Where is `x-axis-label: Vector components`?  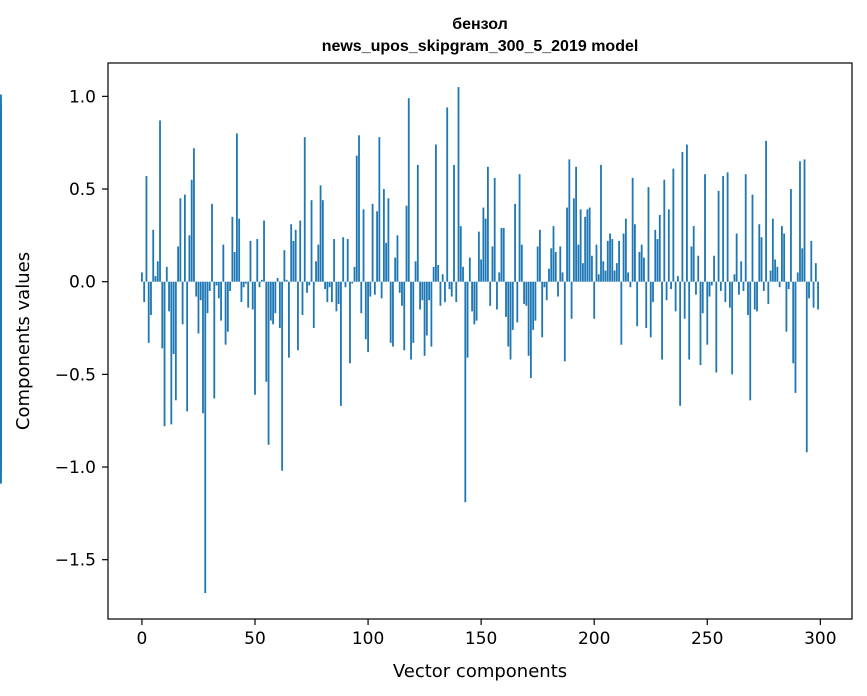 x-axis-label: Vector components is located at coordinates (480, 671).